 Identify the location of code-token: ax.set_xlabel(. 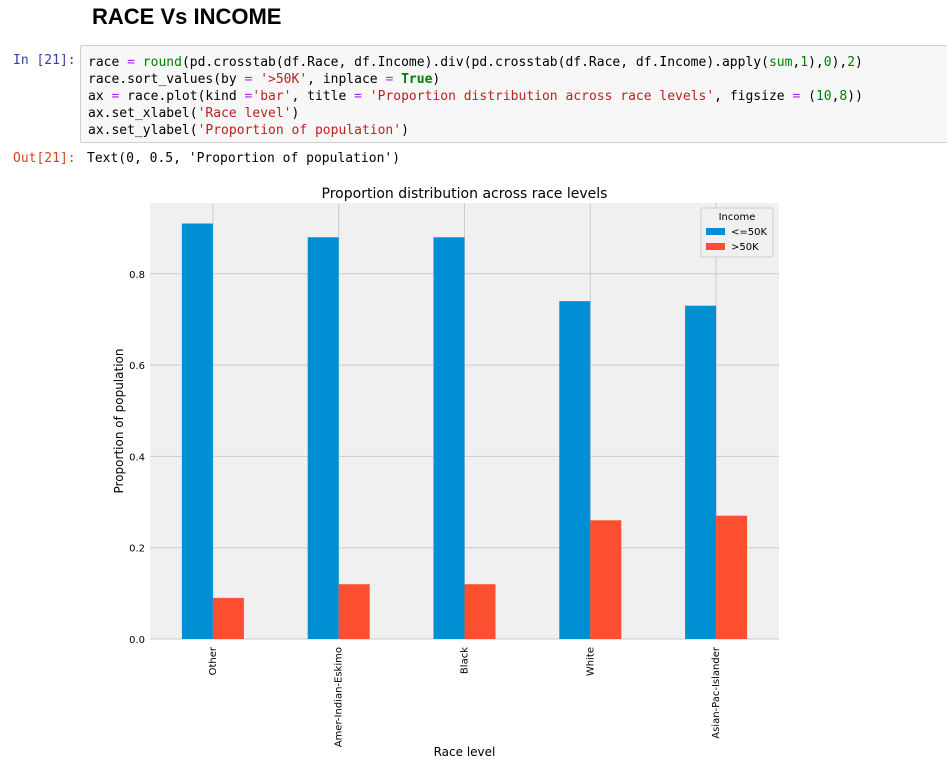
(143, 113).